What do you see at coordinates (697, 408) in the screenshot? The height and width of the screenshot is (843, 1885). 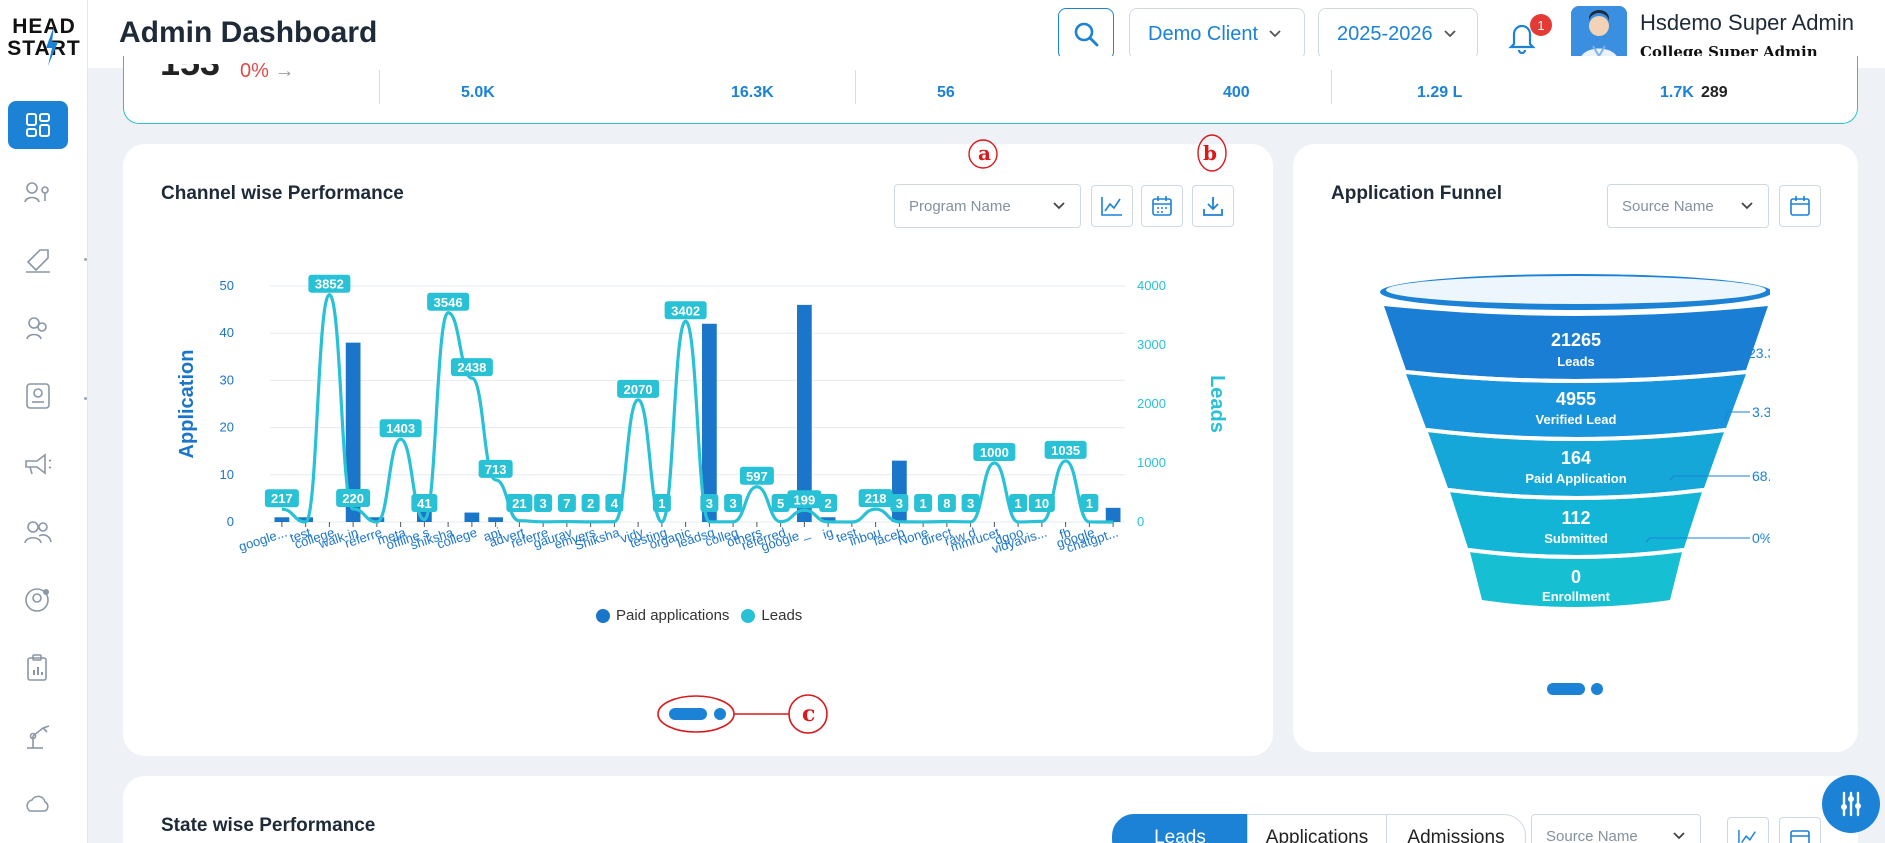 I see `line-leads` at bounding box center [697, 408].